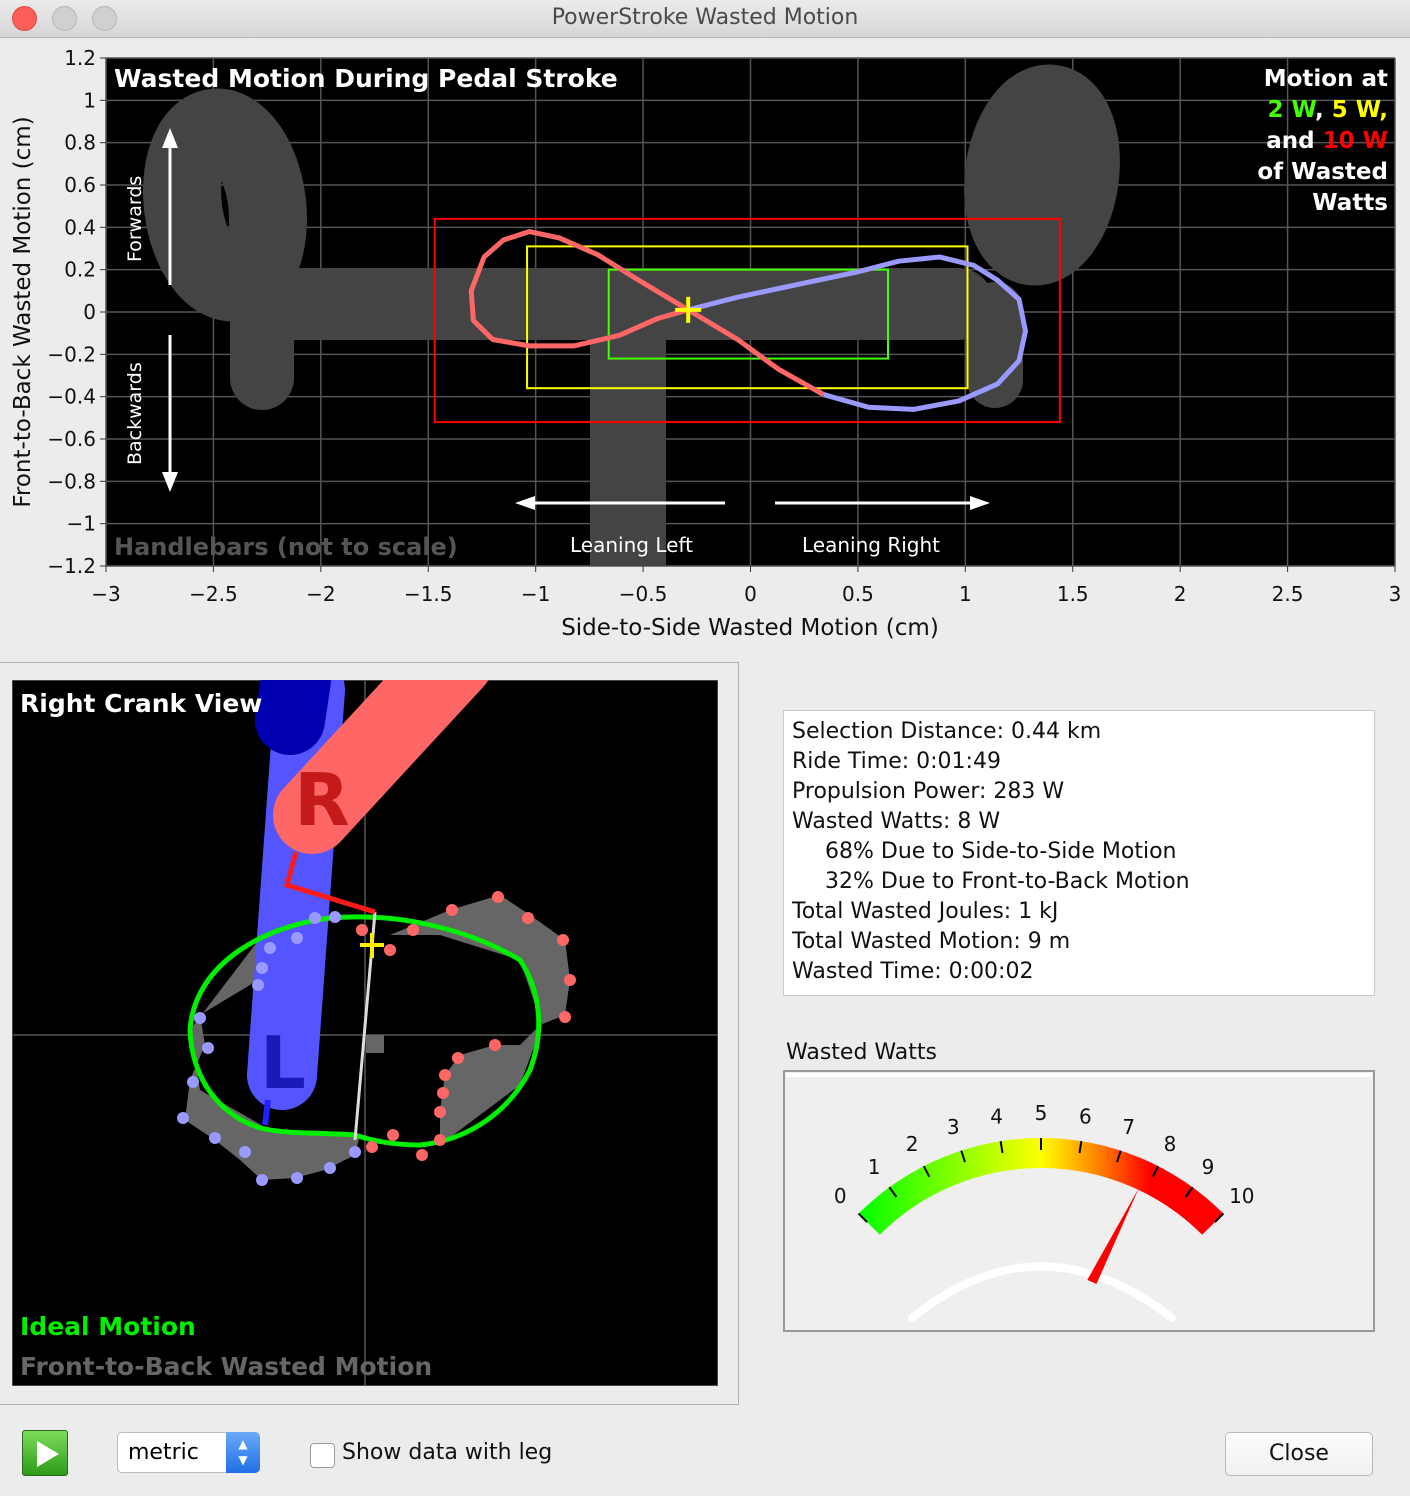  I want to click on gauge-tick-label: 8, so click(1170, 1144).